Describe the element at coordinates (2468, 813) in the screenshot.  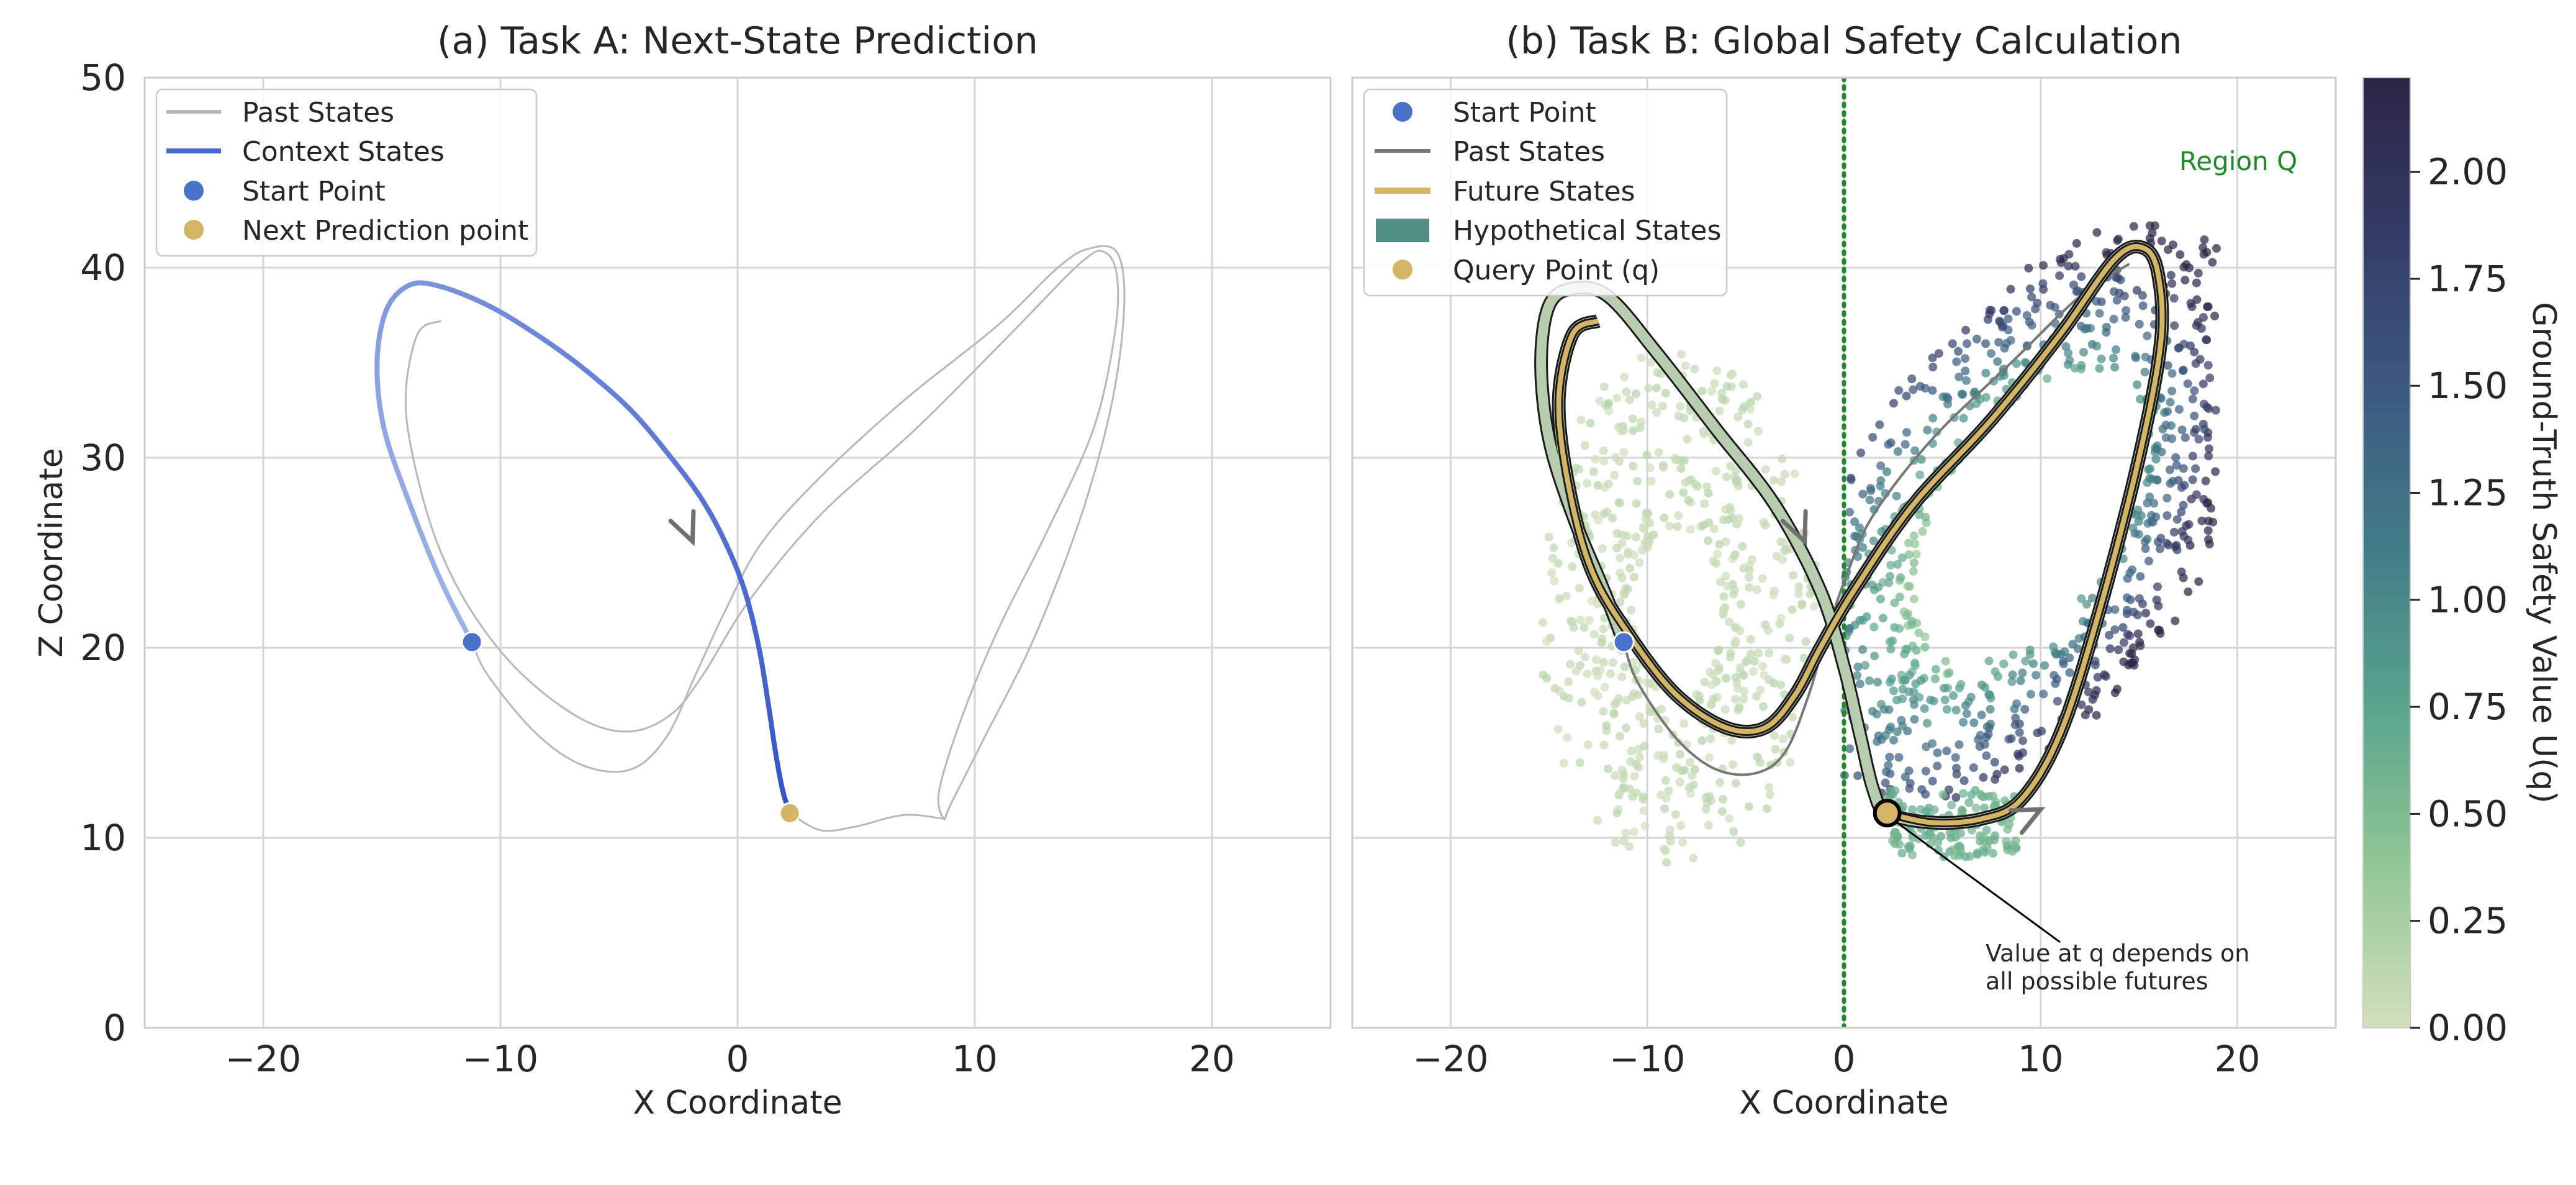
I see `colorbar-tick-label: 0.50` at that location.